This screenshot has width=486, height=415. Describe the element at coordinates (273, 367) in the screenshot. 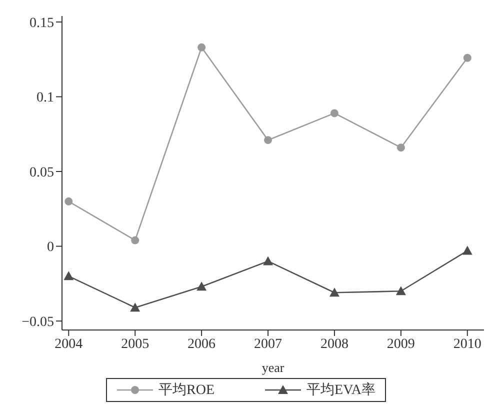

I see `x-axis-title: year` at that location.